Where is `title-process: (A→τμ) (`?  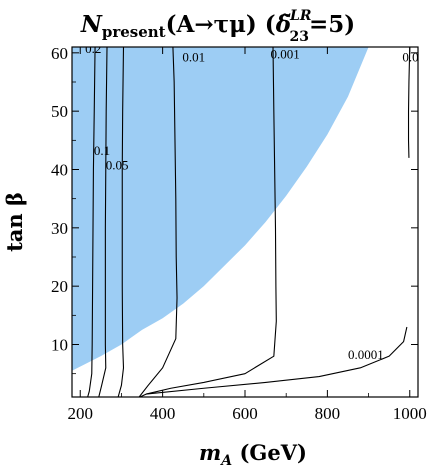
title-process: (A→τμ) ( is located at coordinates (221, 24).